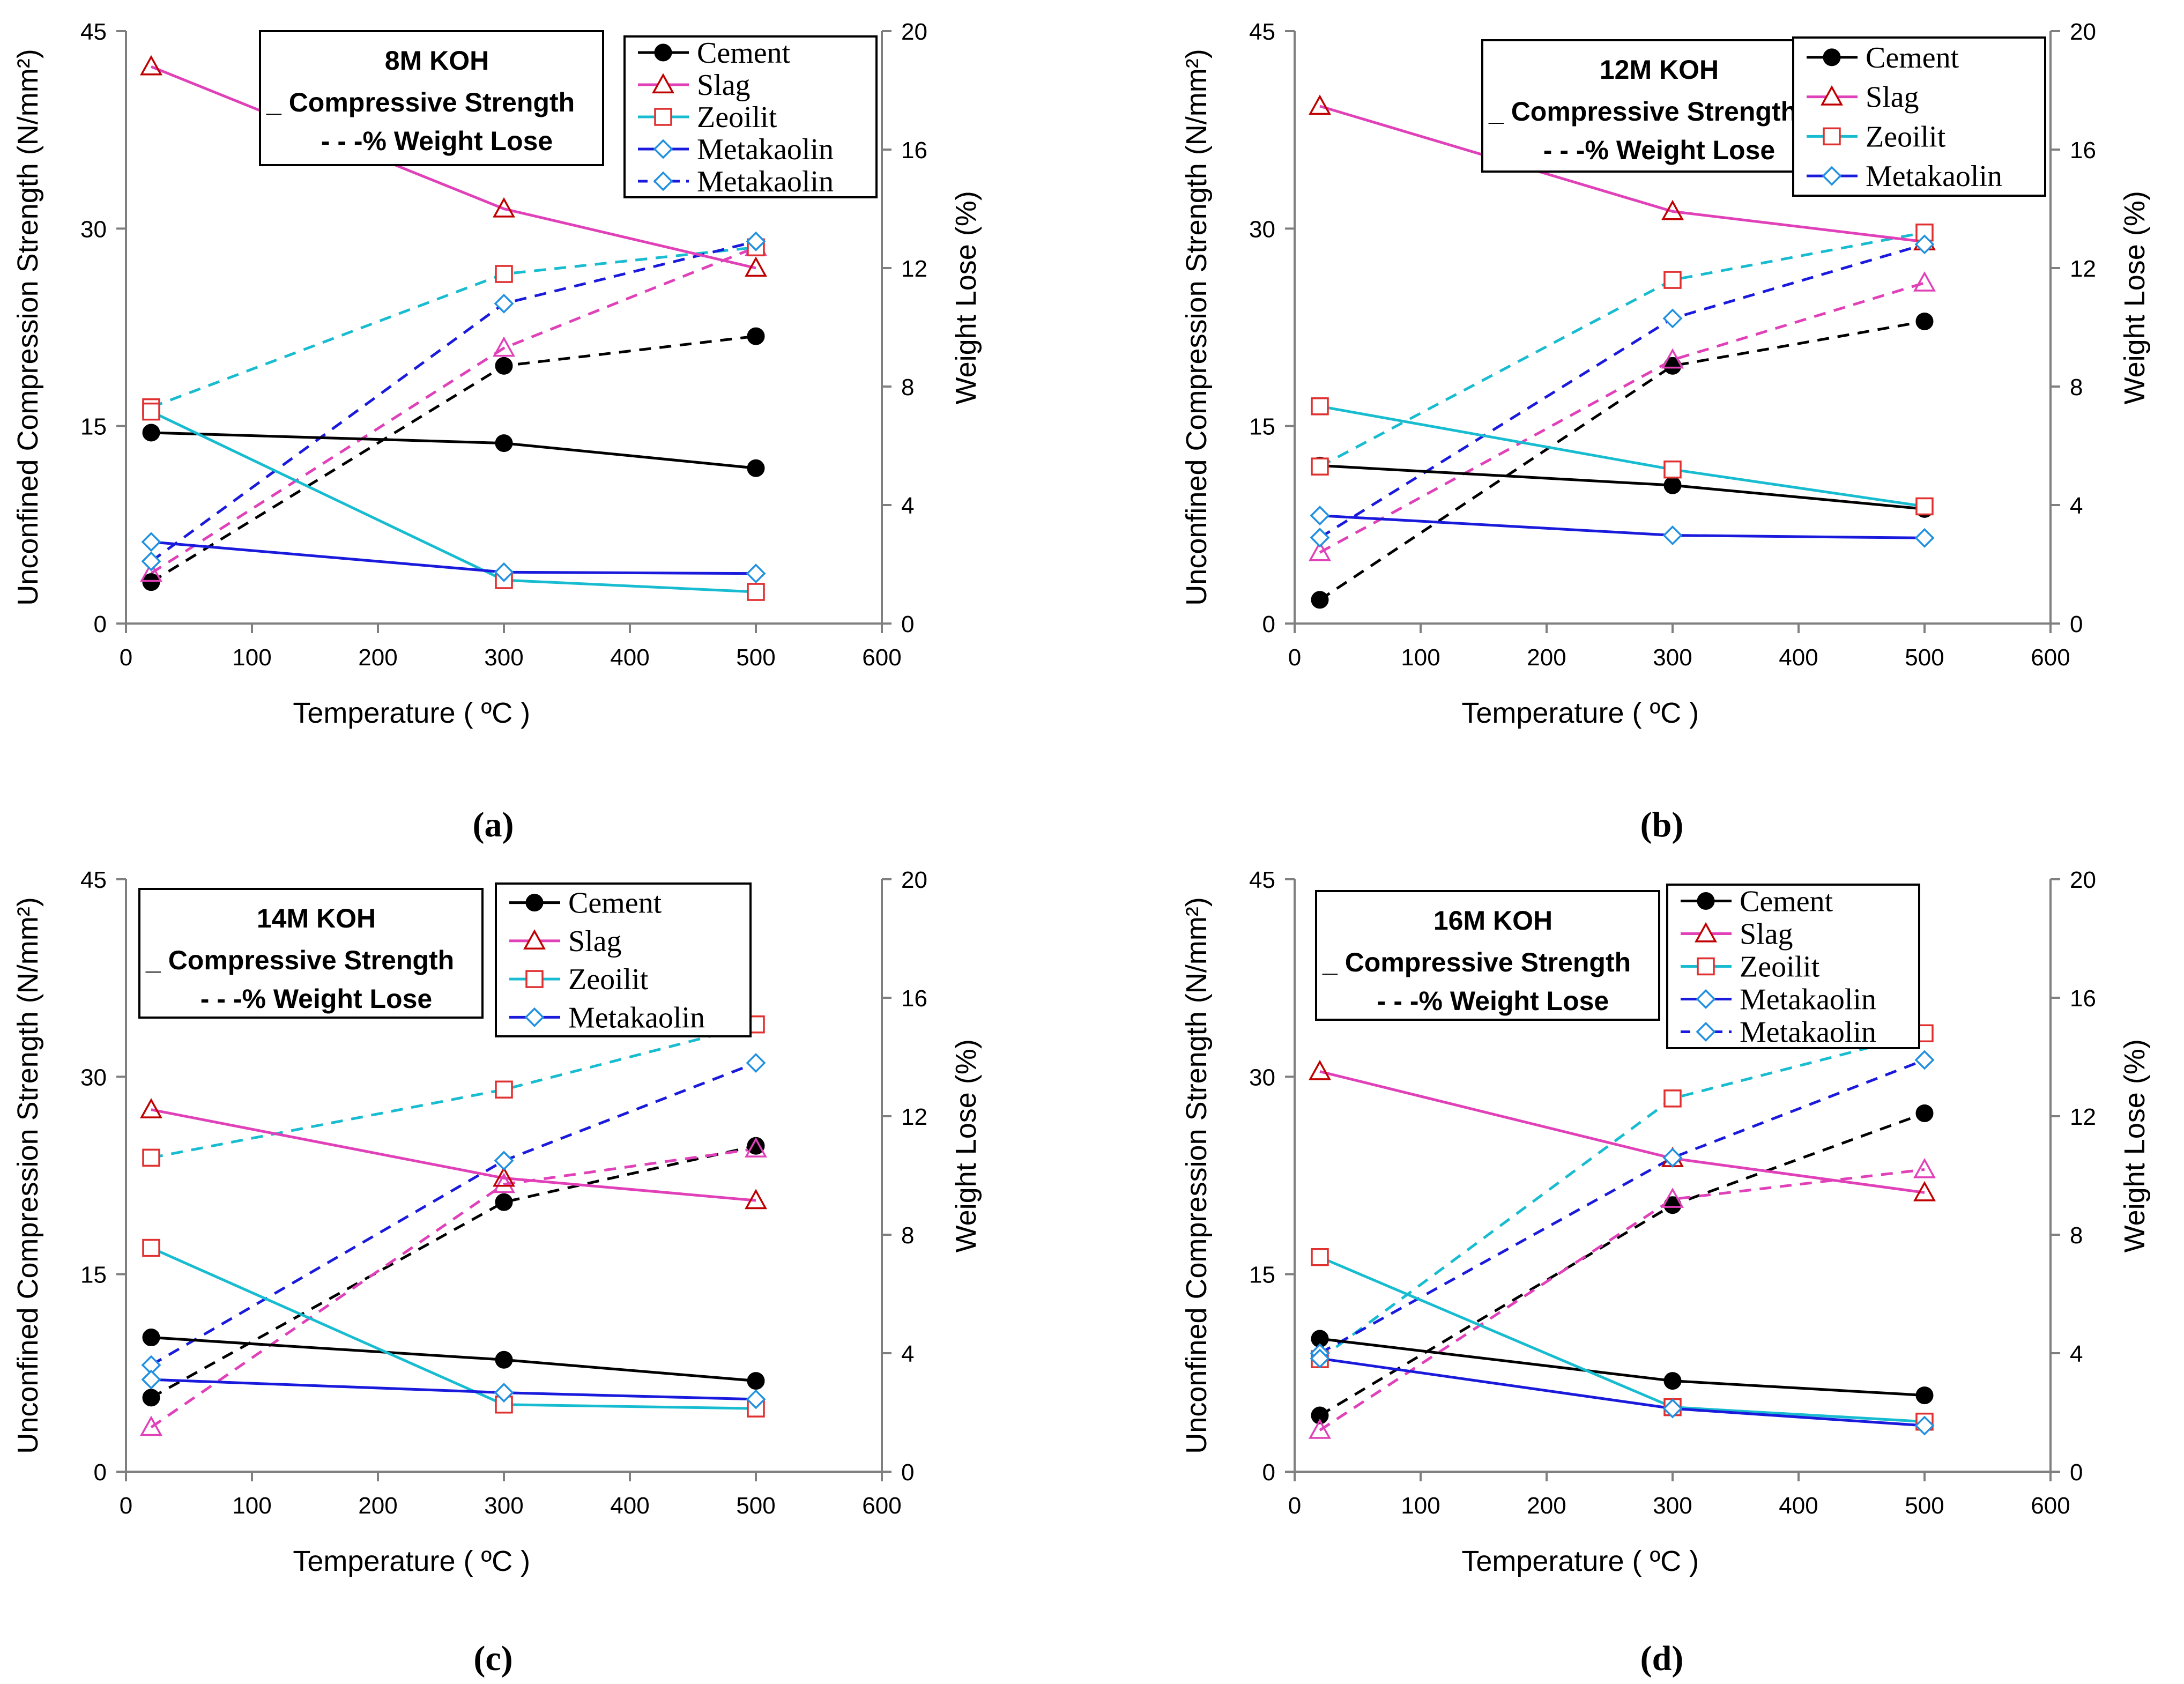 The width and height of the screenshot is (2184, 1684). What do you see at coordinates (453, 450) in the screenshot?
I see `strength-line-cement` at bounding box center [453, 450].